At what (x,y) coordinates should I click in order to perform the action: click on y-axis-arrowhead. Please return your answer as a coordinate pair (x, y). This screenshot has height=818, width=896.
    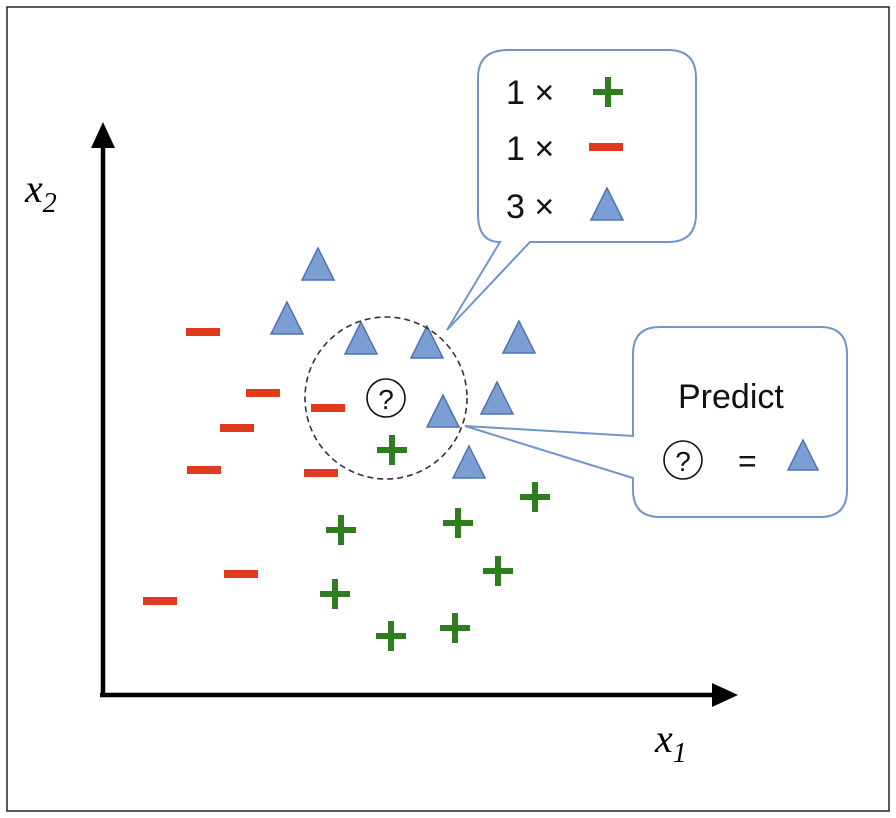
    Looking at the image, I should click on (103, 135).